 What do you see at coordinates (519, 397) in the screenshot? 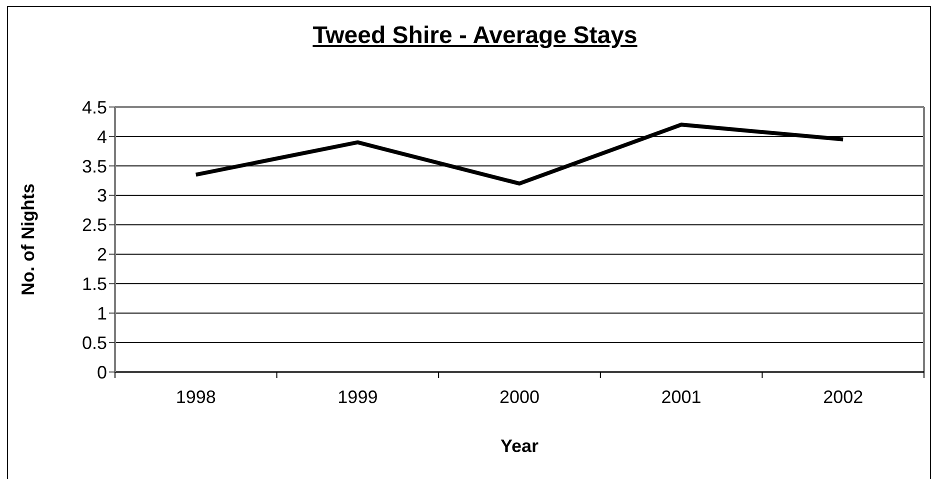
I see `x-tick-label: 2000` at bounding box center [519, 397].